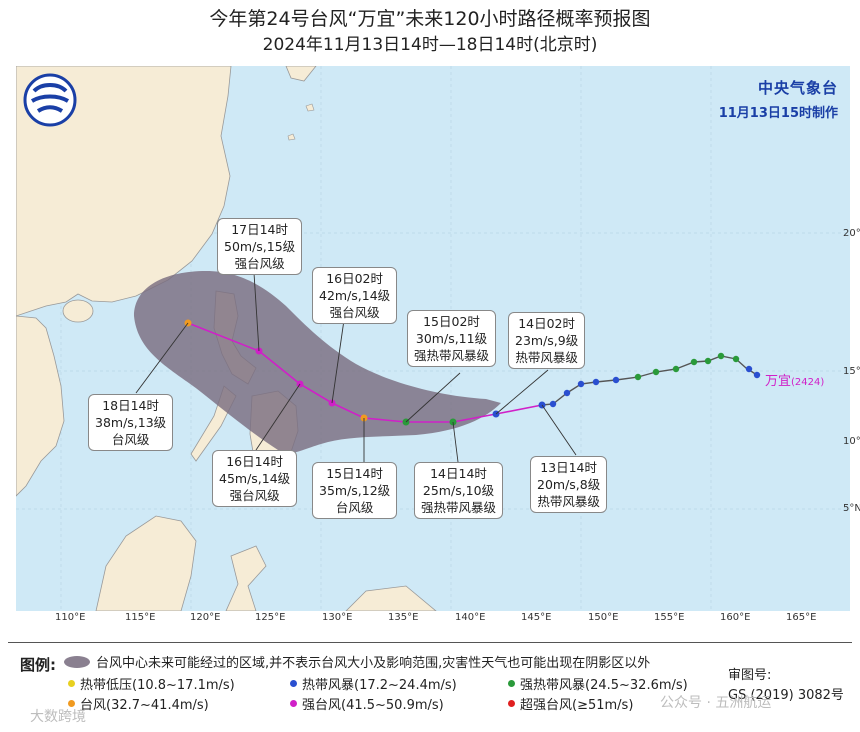  Describe the element at coordinates (130, 405) in the screenshot. I see `callout-time: 18日14时` at that location.